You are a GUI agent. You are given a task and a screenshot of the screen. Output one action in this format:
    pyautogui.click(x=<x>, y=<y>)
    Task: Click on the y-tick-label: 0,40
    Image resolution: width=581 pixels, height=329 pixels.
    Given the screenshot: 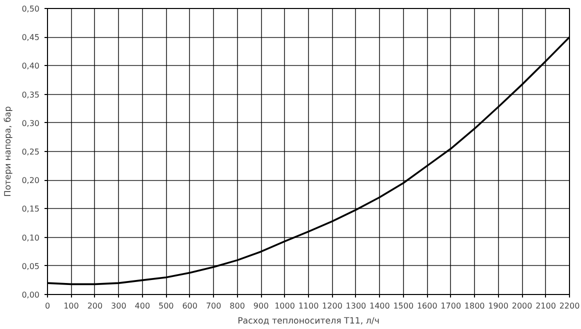 What is the action you would take?
    pyautogui.click(x=31, y=66)
    